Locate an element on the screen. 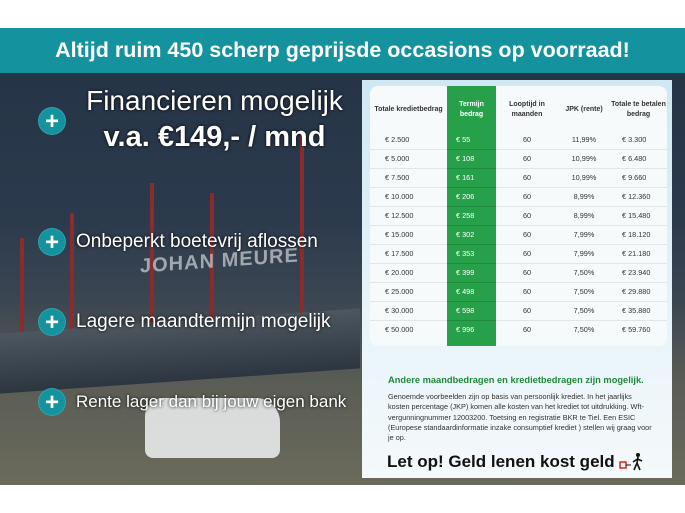  table-cell: € 50.000 is located at coordinates (408, 329).